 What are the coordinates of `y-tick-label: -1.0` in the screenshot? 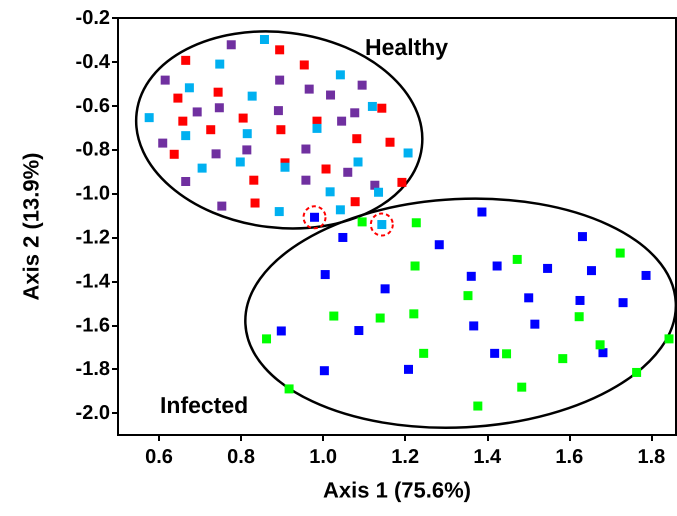 It's located at (93, 193).